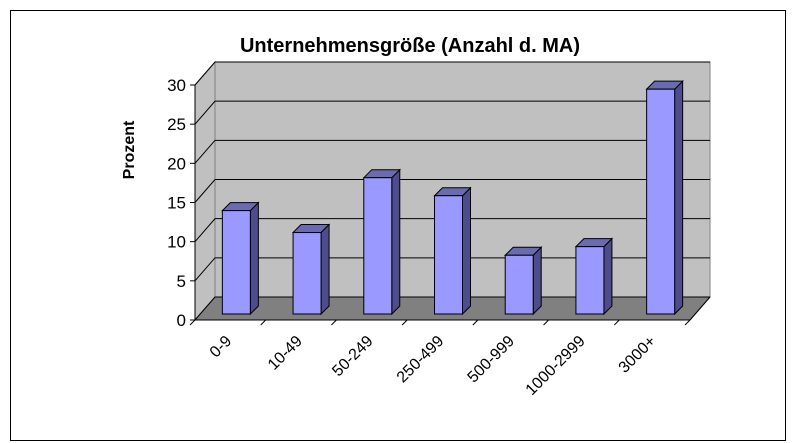 The width and height of the screenshot is (798, 443). What do you see at coordinates (181, 281) in the screenshot?
I see `y-tick-label: 5` at bounding box center [181, 281].